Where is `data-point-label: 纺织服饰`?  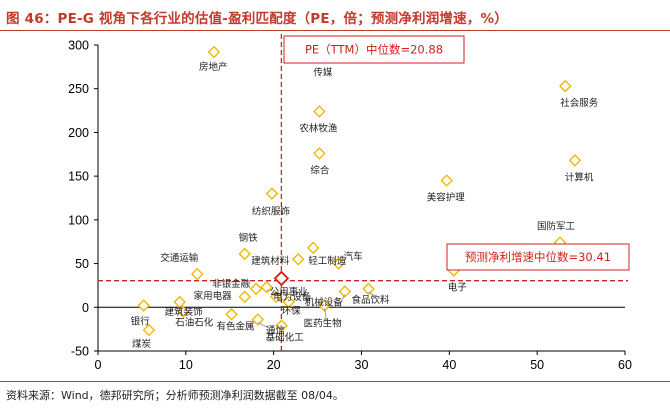 data-point-label: 纺织服饰 is located at coordinates (271, 212).